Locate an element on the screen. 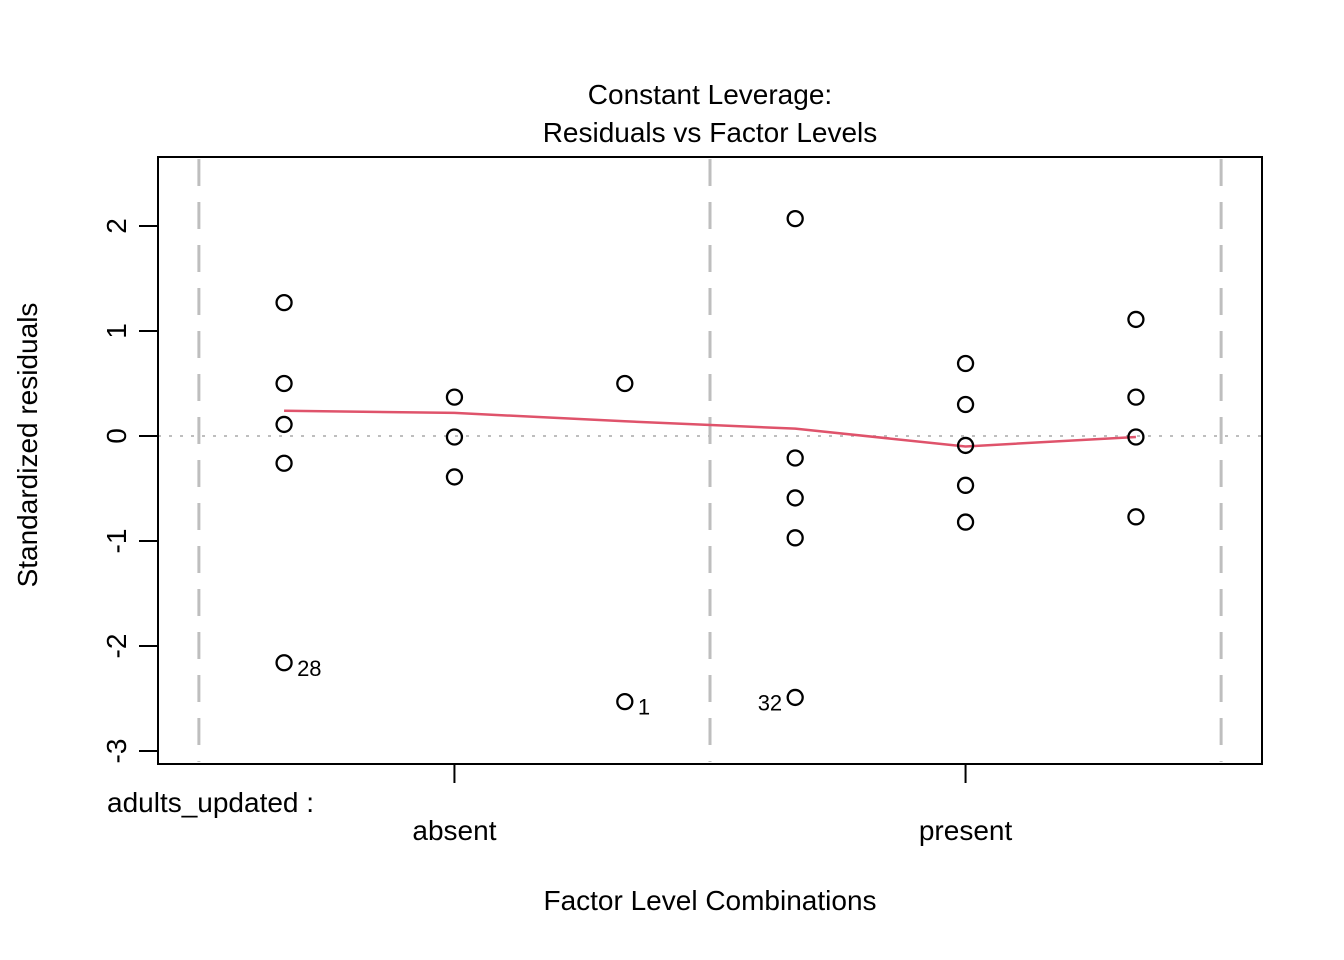 The width and height of the screenshot is (1344, 960). plot-title-line2: Residuals vs Factor Levels is located at coordinates (710, 132).